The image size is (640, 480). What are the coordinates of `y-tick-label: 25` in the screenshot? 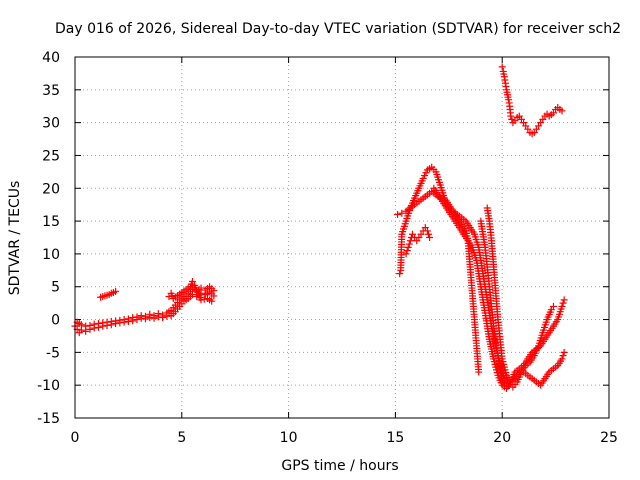 It's located at (51, 156).